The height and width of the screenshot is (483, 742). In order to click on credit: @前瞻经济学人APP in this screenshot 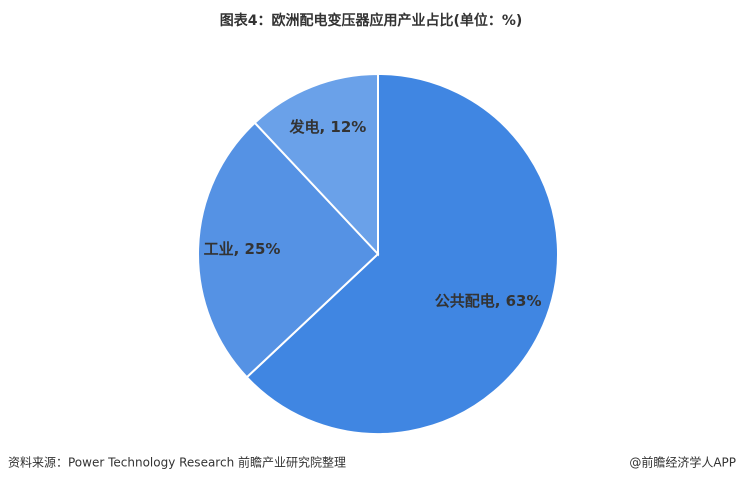, I will do `click(682, 462)`.